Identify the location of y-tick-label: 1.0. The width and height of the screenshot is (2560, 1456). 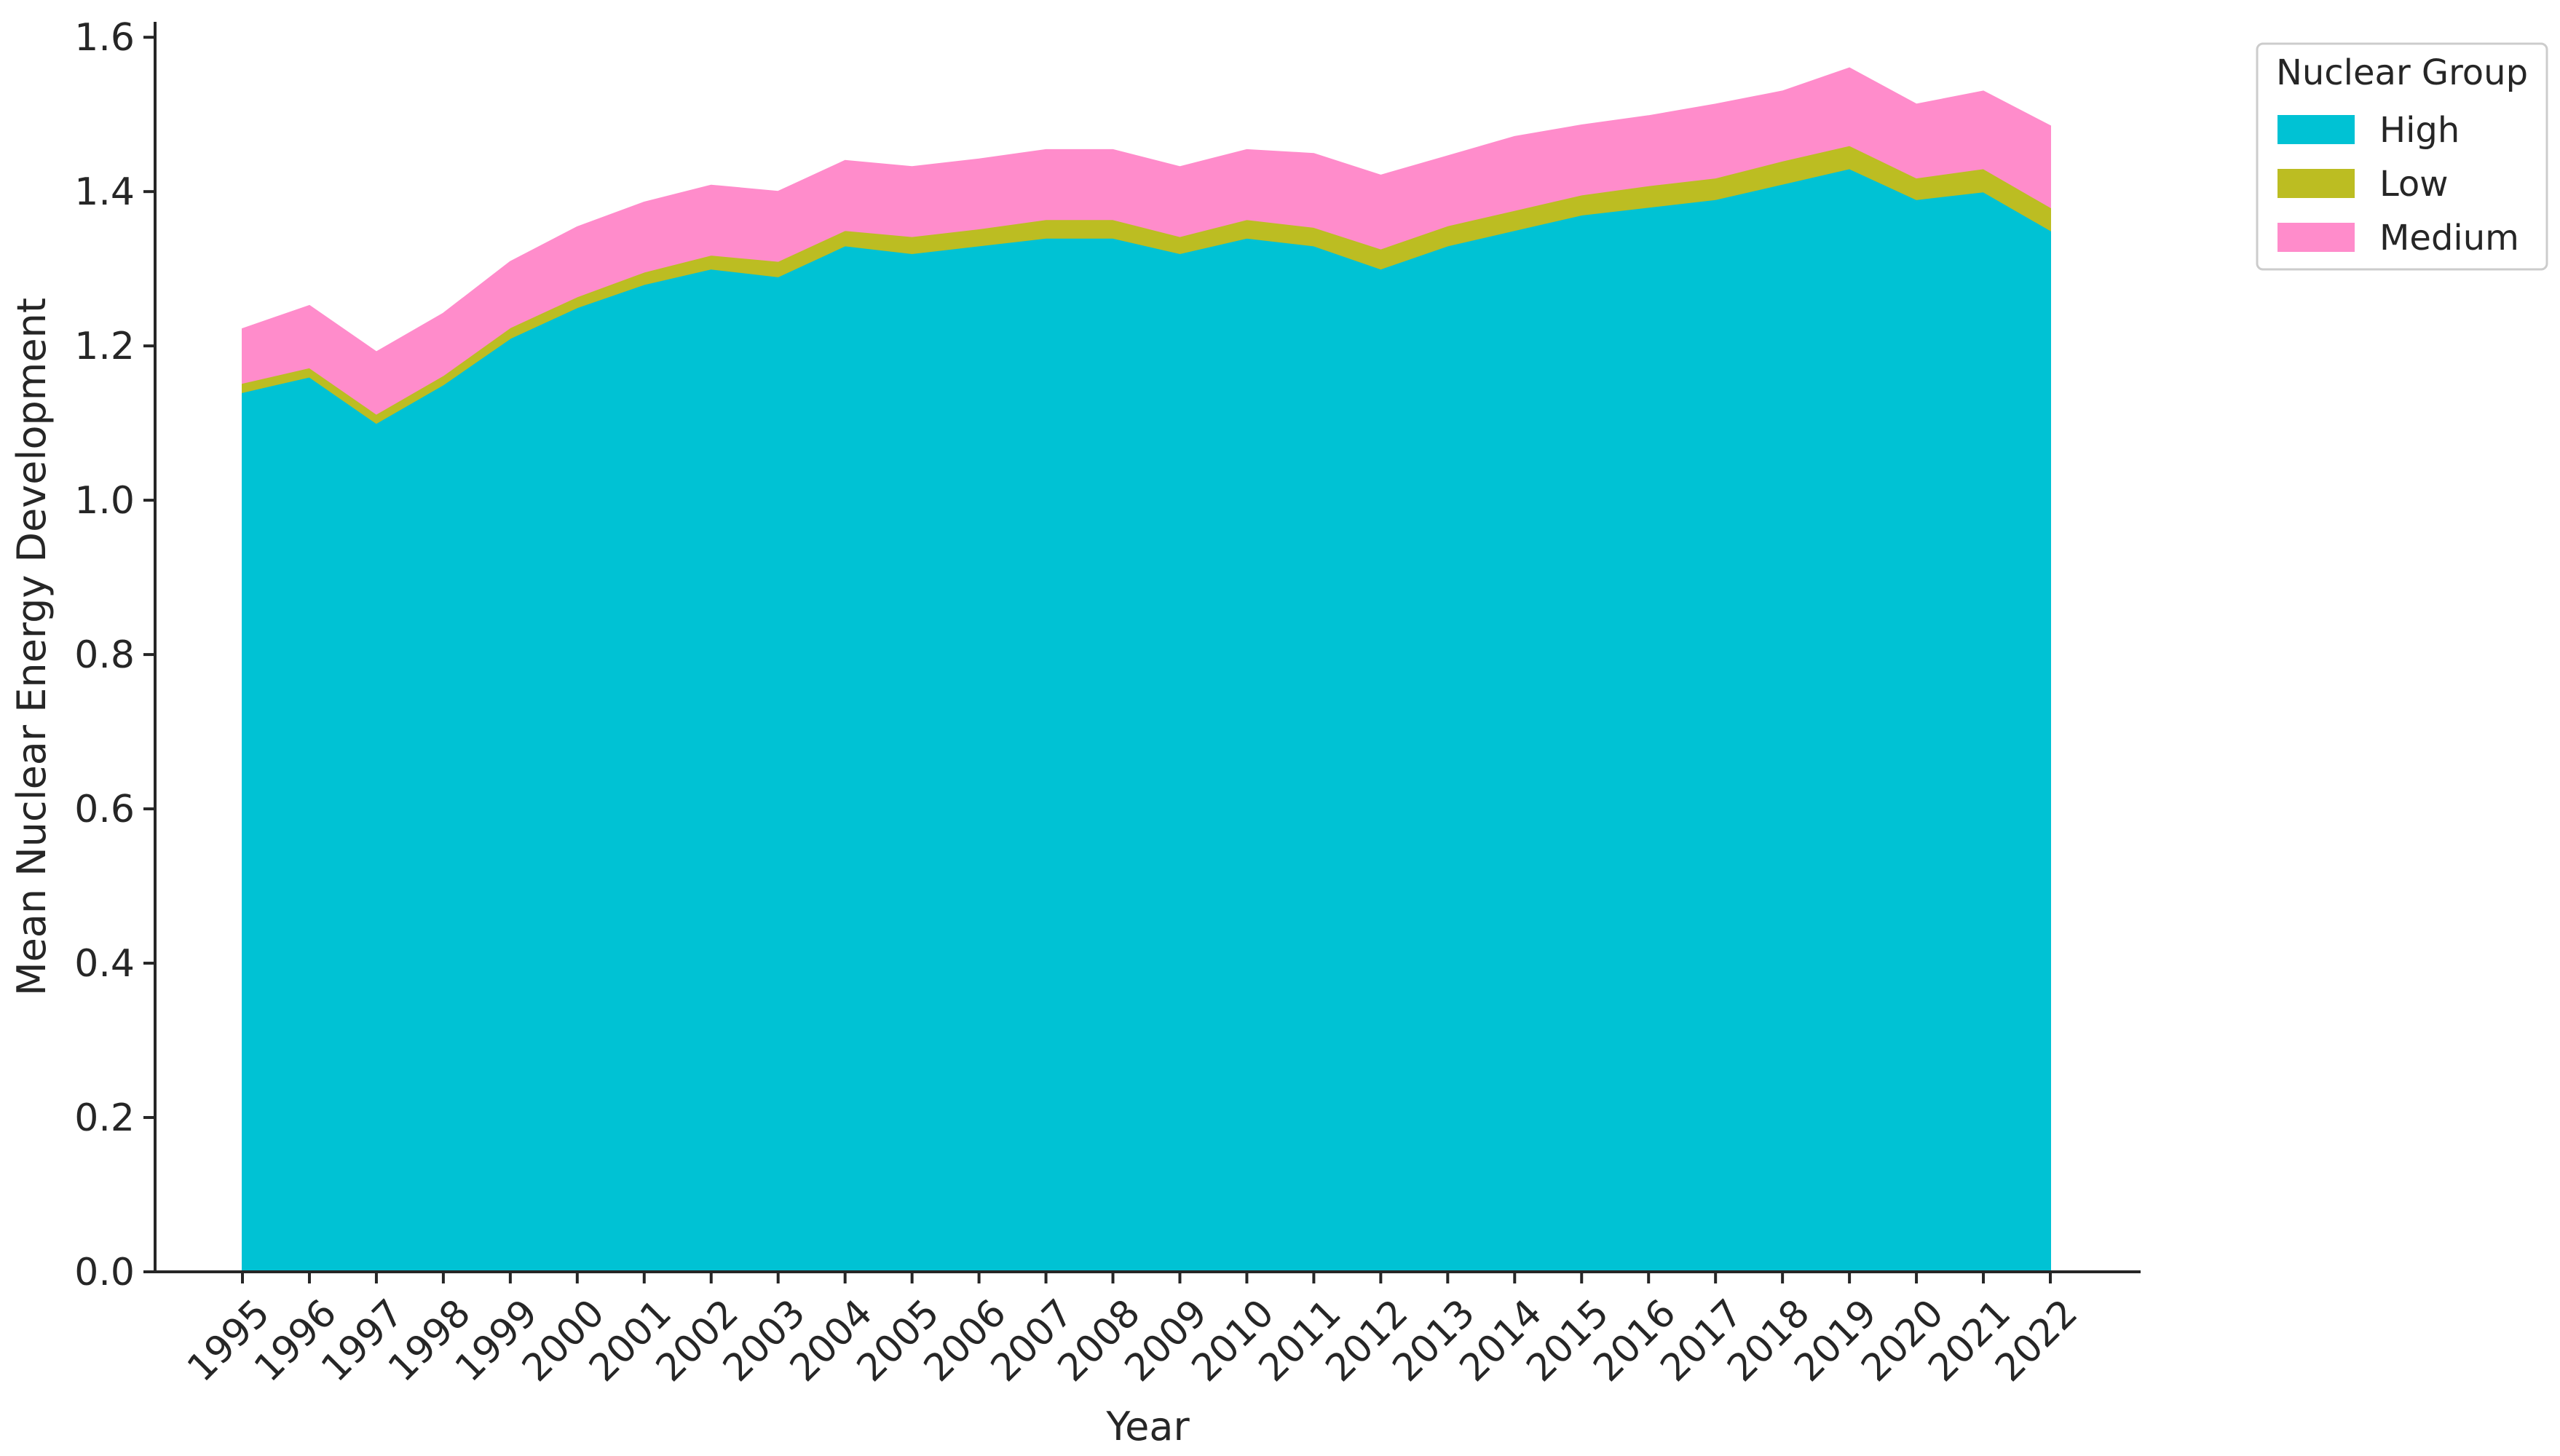
(105, 501).